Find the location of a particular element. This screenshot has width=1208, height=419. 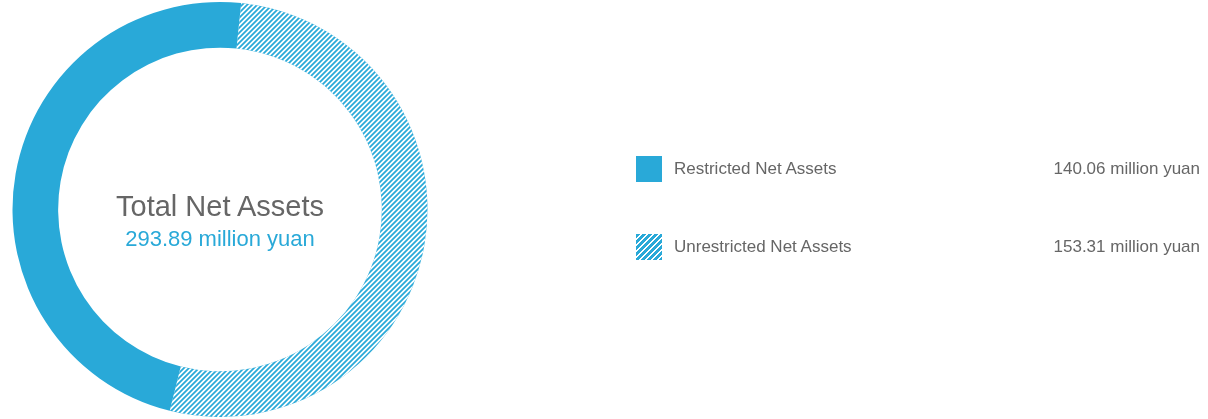

data-label: 140.06 million yuan is located at coordinates (1126, 169).